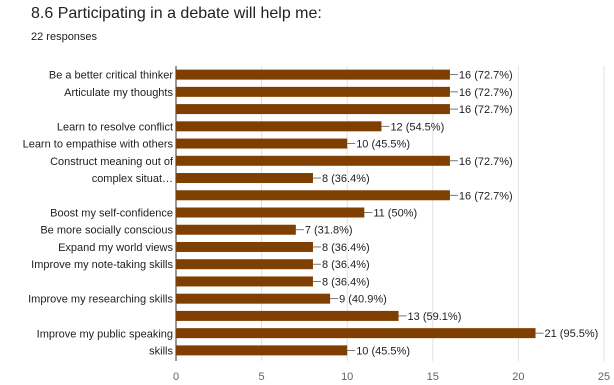 The image size is (614, 385). What do you see at coordinates (111, 214) in the screenshot?
I see `category-label: Boost my self-confidence` at bounding box center [111, 214].